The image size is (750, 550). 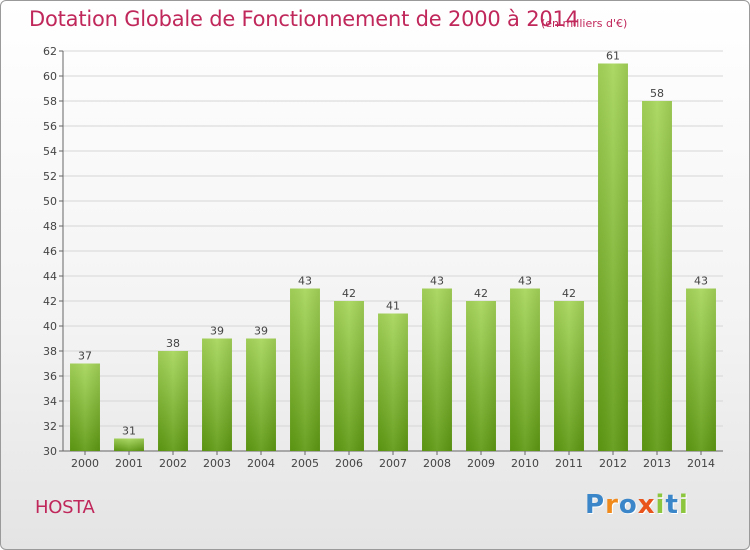 I want to click on y-tick-label: 52, so click(x=50, y=176).